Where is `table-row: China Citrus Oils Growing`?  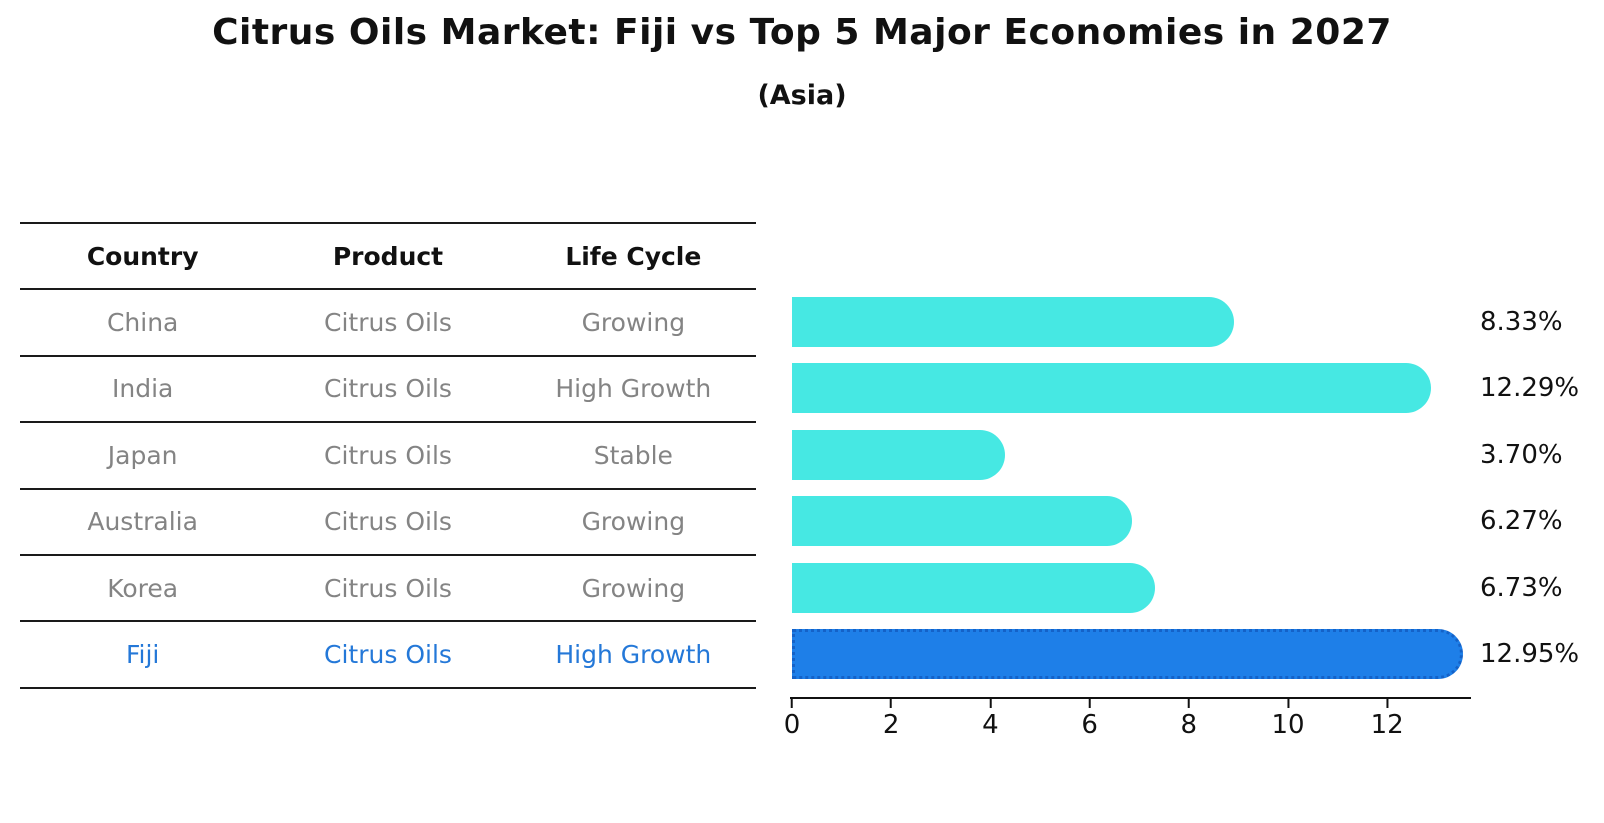
table-row: China Citrus Oils Growing is located at coordinates (388, 322).